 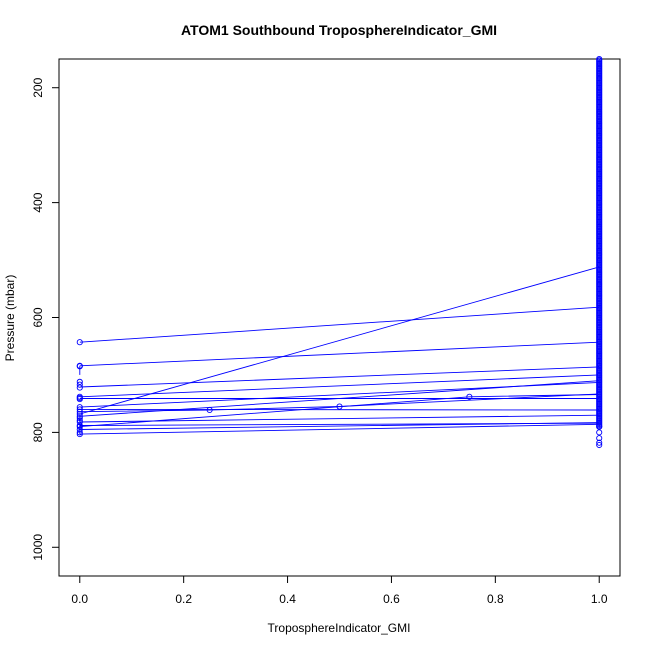 I want to click on x-tick-label: 0.0, so click(x=79, y=599).